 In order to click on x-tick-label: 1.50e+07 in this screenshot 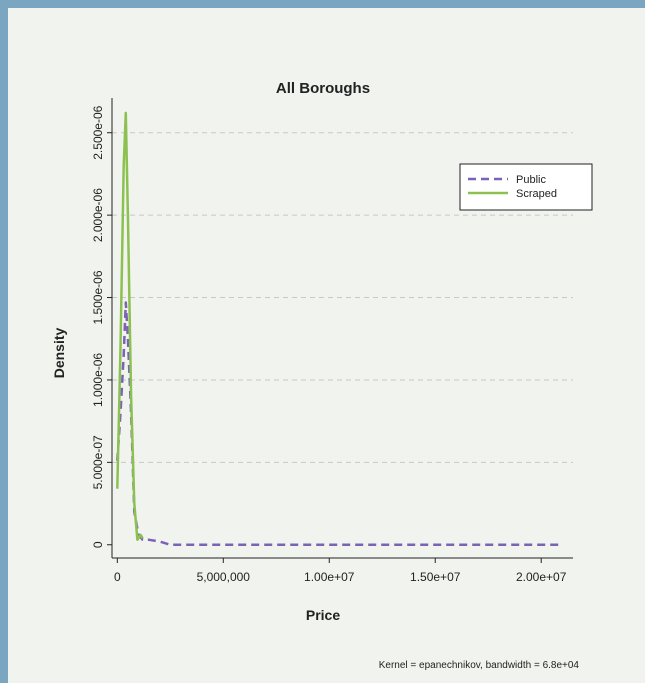, I will do `click(435, 577)`.